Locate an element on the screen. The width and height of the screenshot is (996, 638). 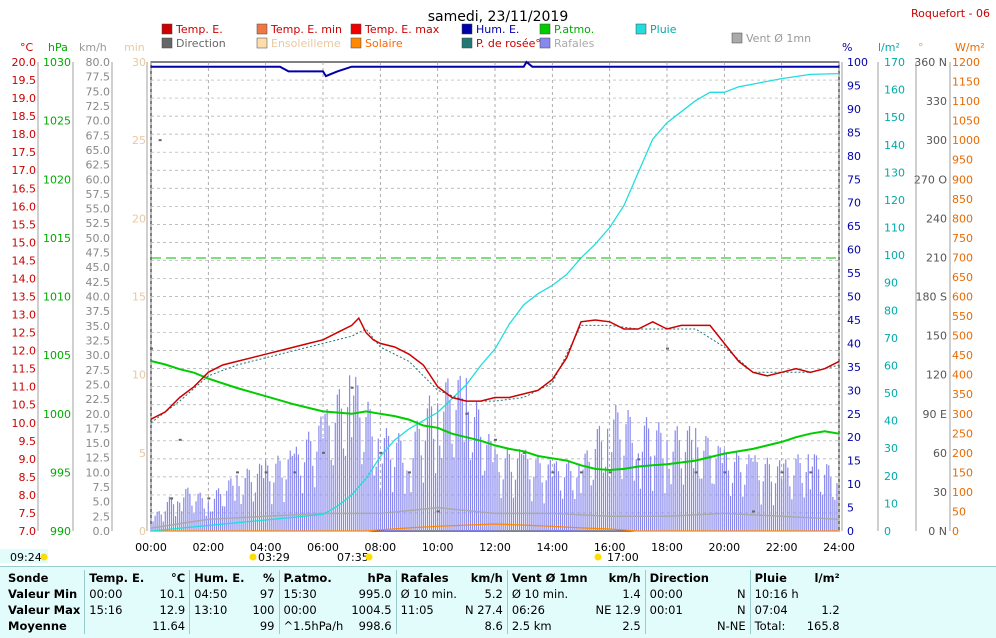
legend-label: Temp. E. min is located at coordinates (306, 29).